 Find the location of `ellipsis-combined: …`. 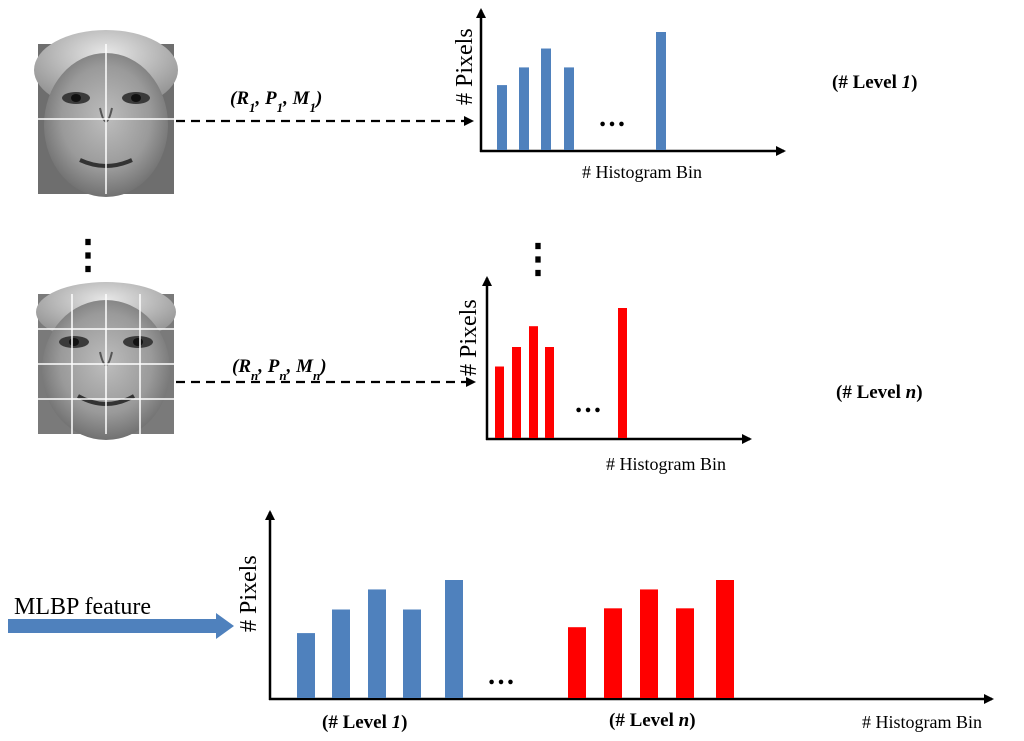

ellipsis-combined: … is located at coordinates (501, 675).